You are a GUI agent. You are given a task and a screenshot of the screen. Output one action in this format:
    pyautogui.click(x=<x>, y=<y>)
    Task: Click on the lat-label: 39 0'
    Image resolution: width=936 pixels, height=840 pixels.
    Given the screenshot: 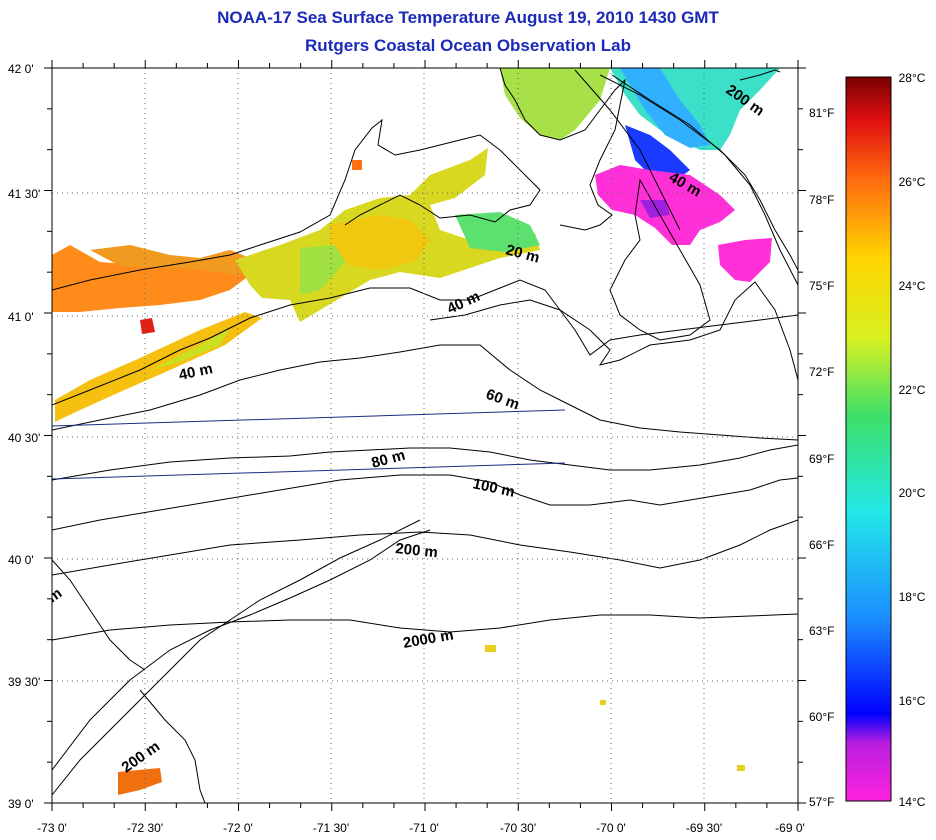 What is the action you would take?
    pyautogui.click(x=21, y=804)
    